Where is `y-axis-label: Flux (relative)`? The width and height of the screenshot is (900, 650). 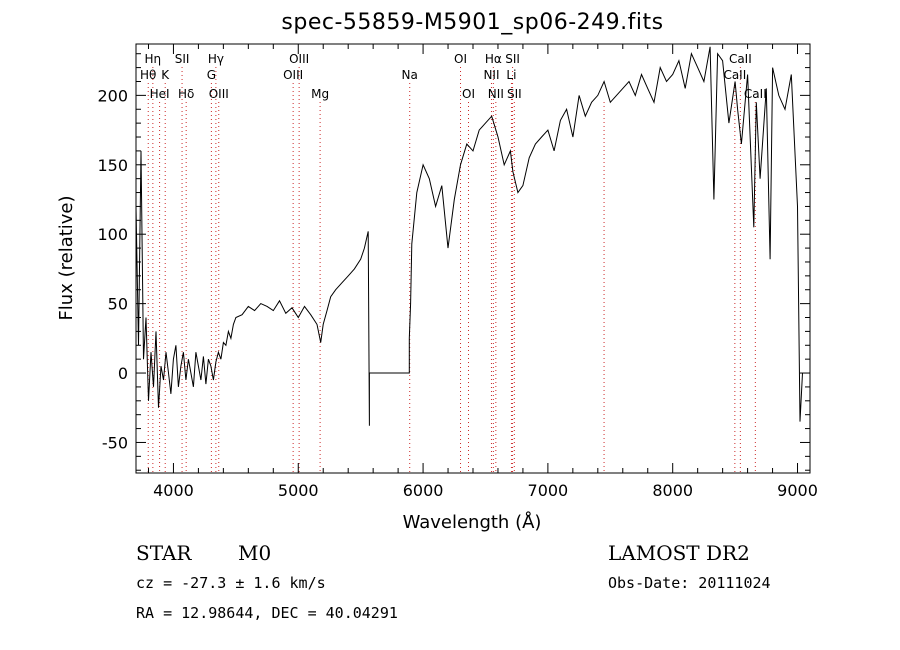 y-axis-label: Flux (relative) is located at coordinates (66, 257).